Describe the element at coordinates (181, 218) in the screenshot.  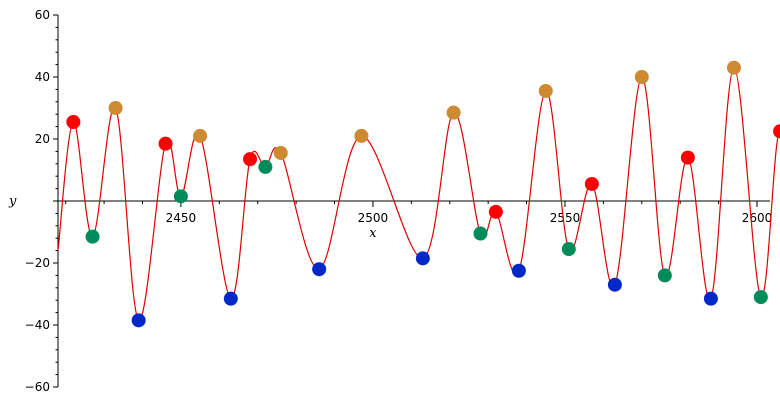
I see `x-tick-label: 2450` at that location.